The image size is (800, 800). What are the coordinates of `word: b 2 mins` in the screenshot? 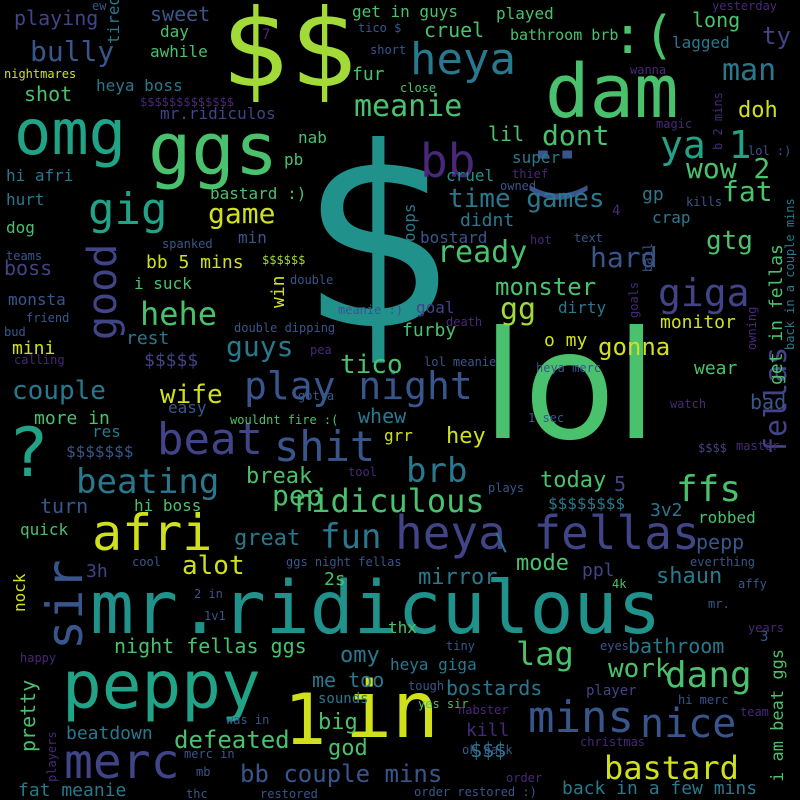 It's located at (718, 121).